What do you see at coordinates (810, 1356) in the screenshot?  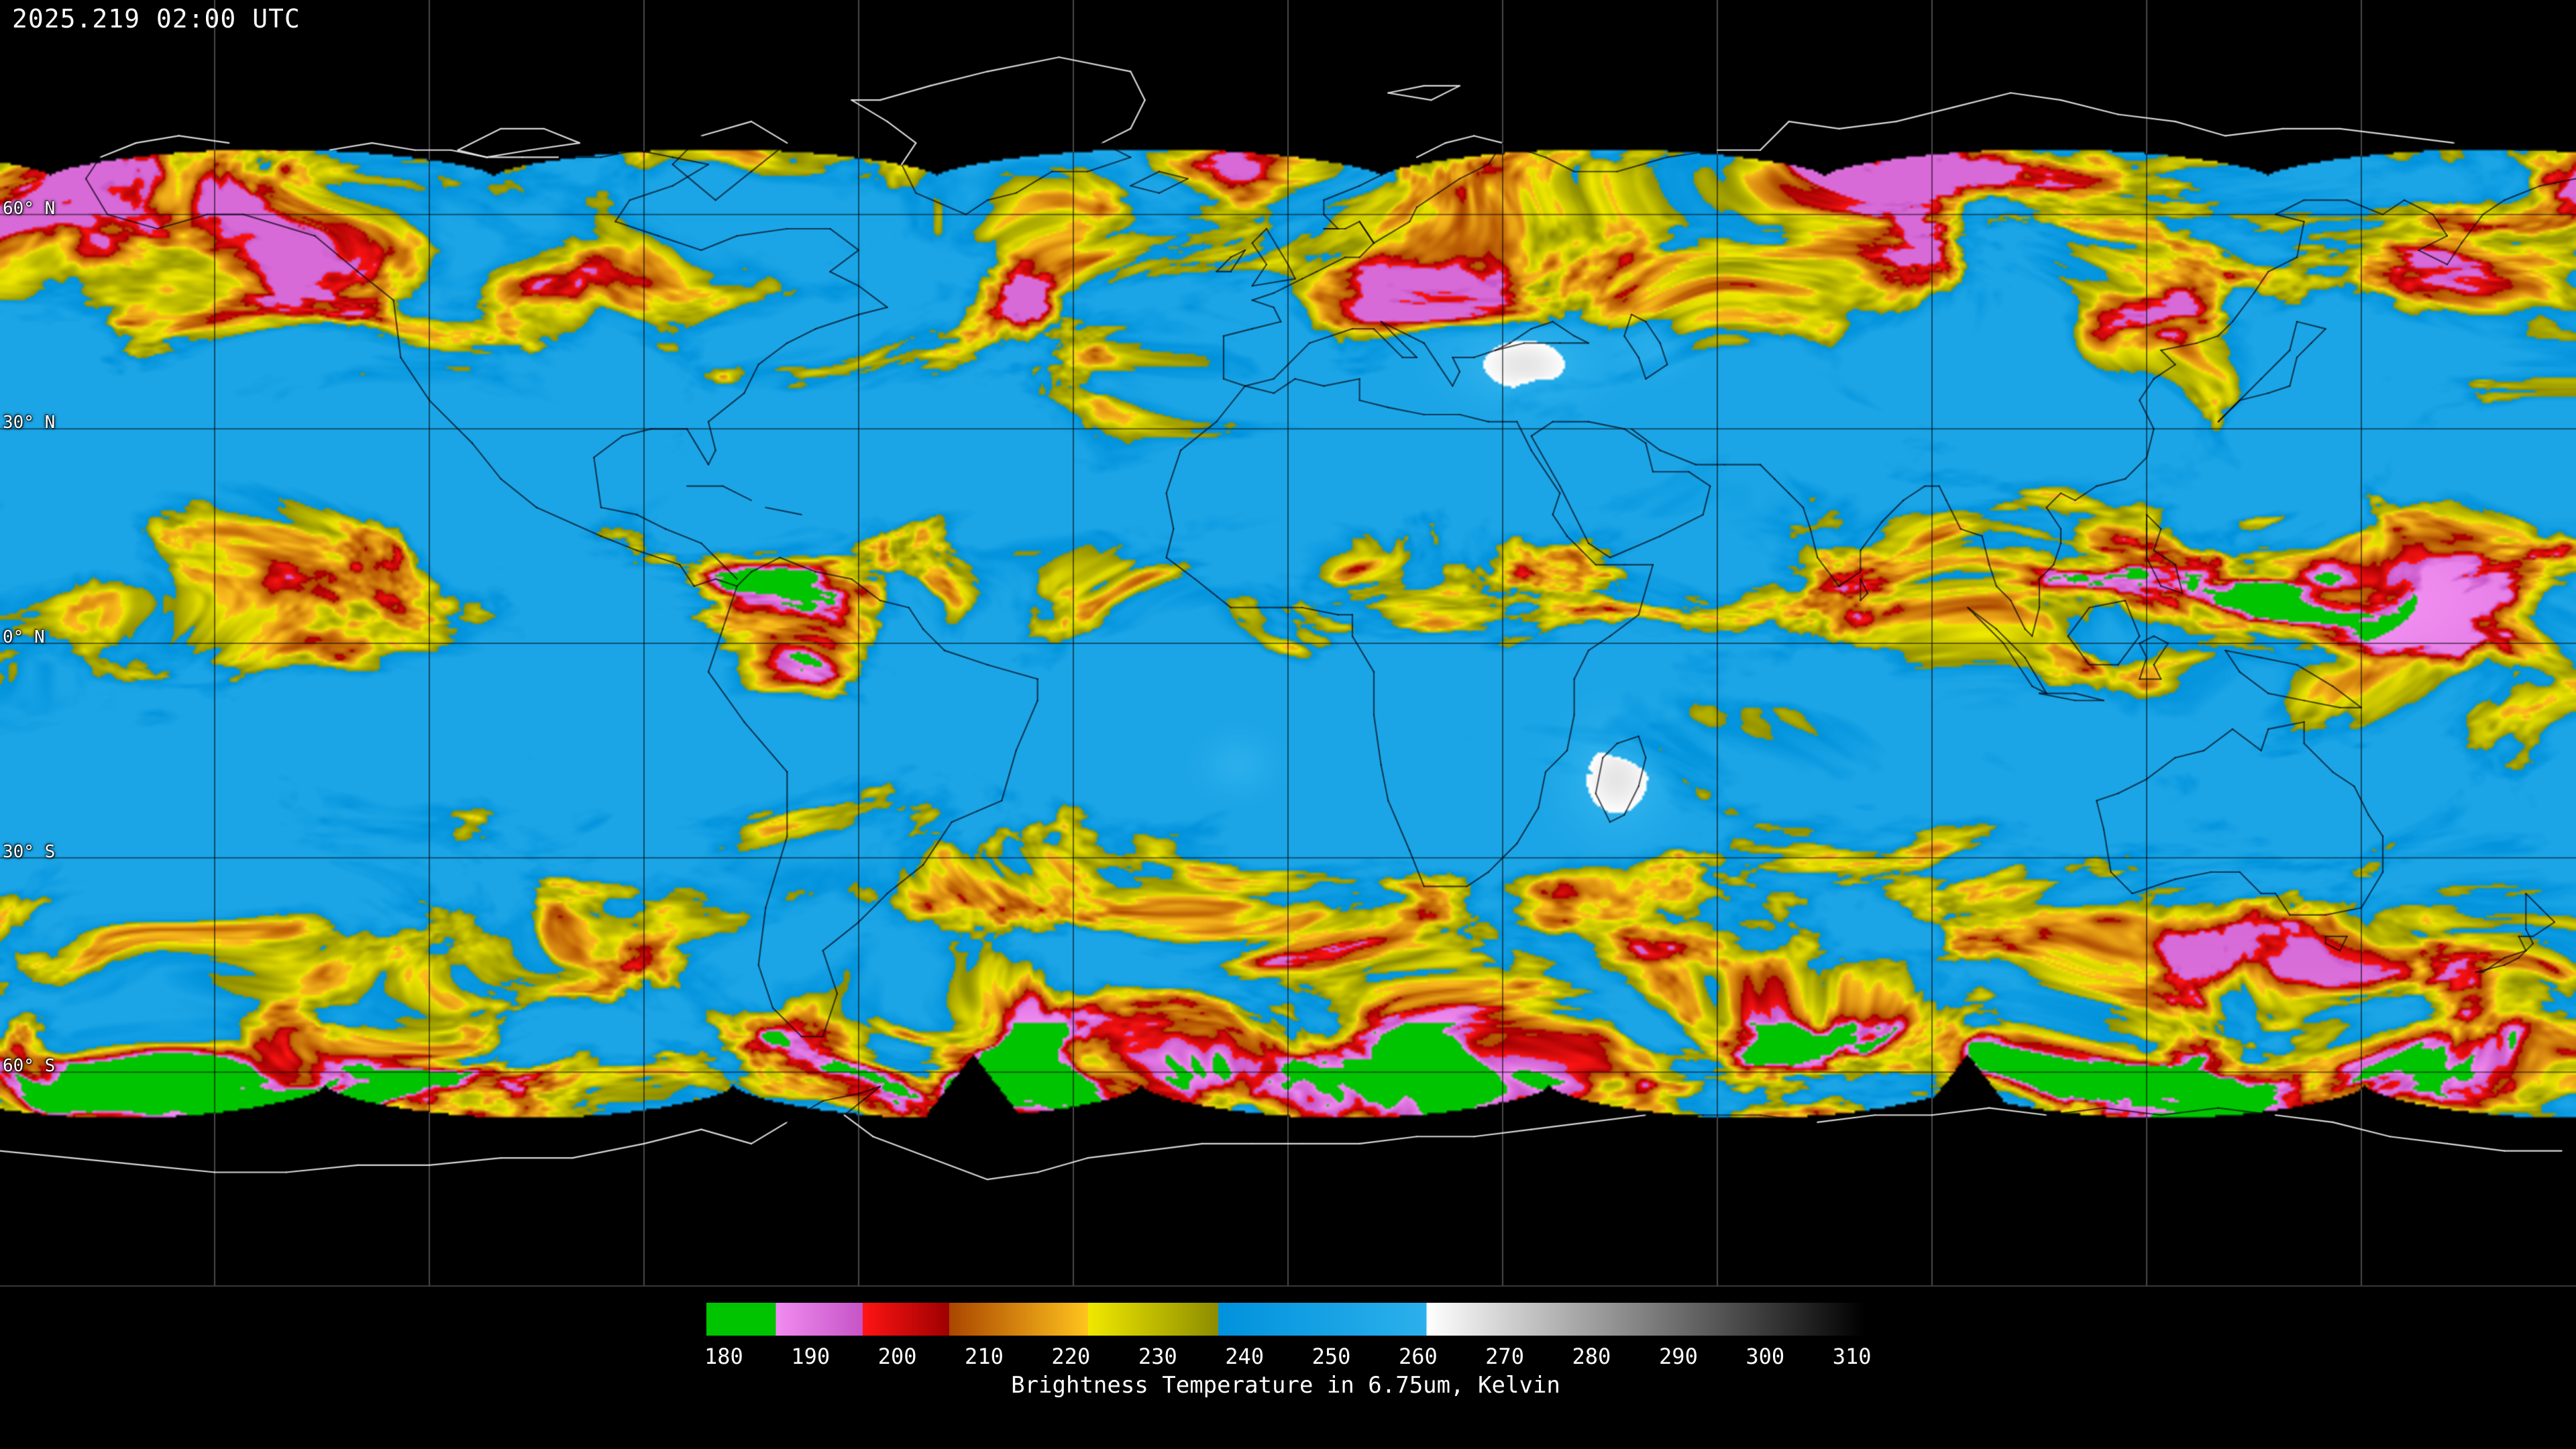 I see `colorbar-tick: 190` at bounding box center [810, 1356].